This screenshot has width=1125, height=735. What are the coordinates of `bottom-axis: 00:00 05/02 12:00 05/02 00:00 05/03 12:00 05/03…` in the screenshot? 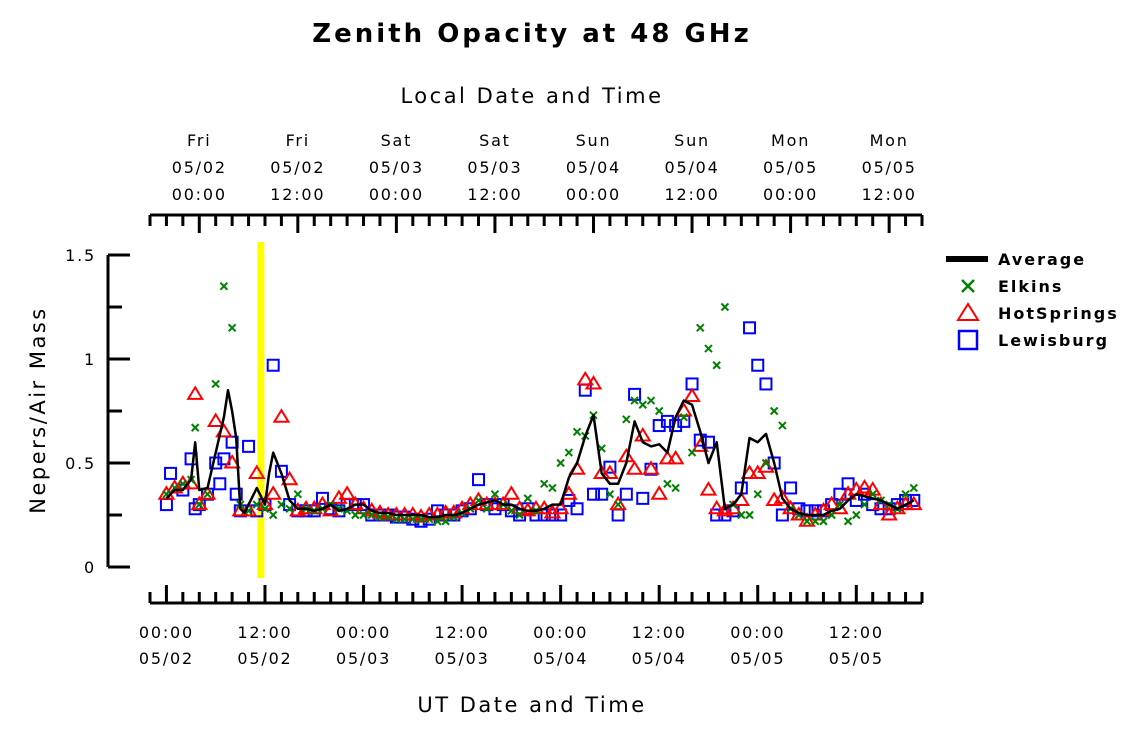 It's located at (531, 626).